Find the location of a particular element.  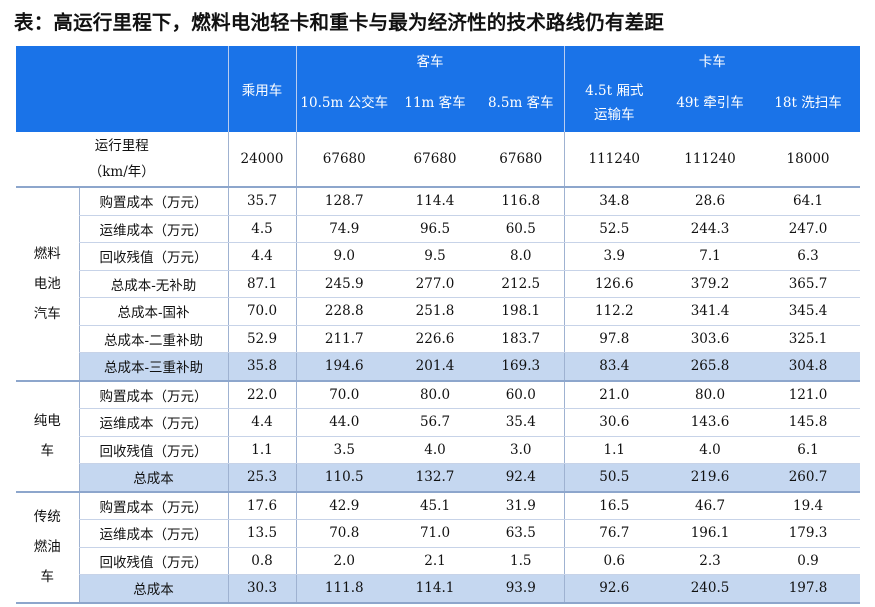

cell-bus-11m: 80.0 is located at coordinates (435, 394).